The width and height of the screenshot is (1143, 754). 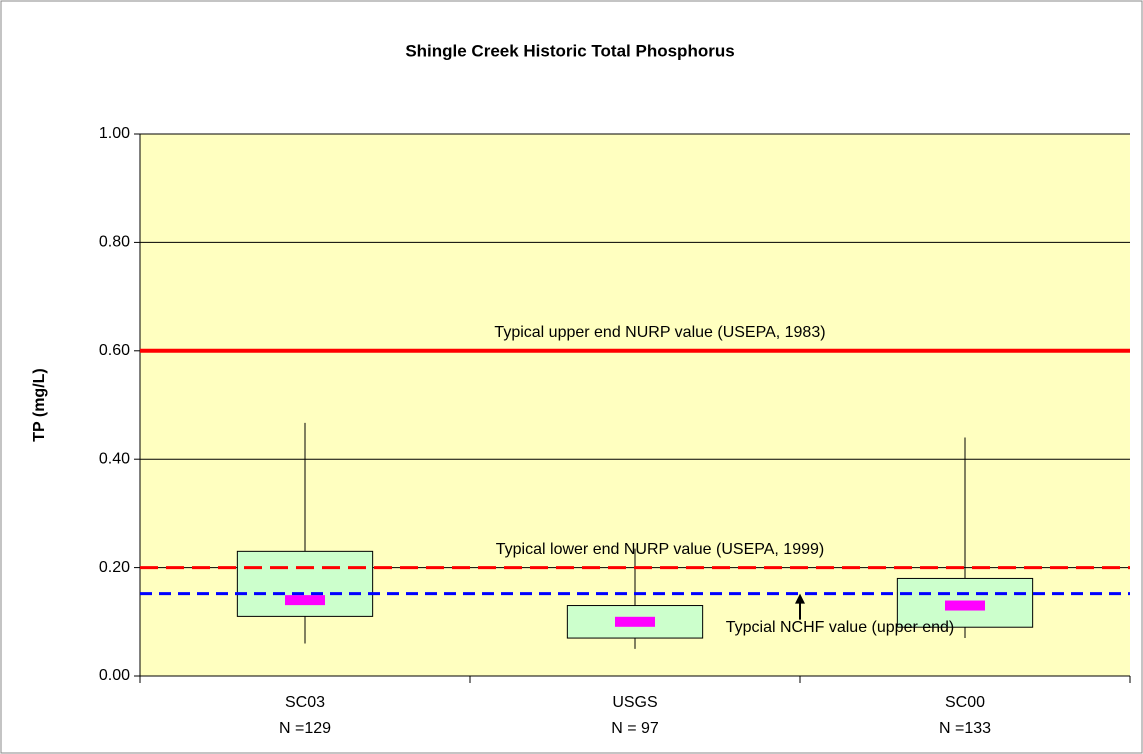 What do you see at coordinates (635, 728) in the screenshot?
I see `n-label: N = 97` at bounding box center [635, 728].